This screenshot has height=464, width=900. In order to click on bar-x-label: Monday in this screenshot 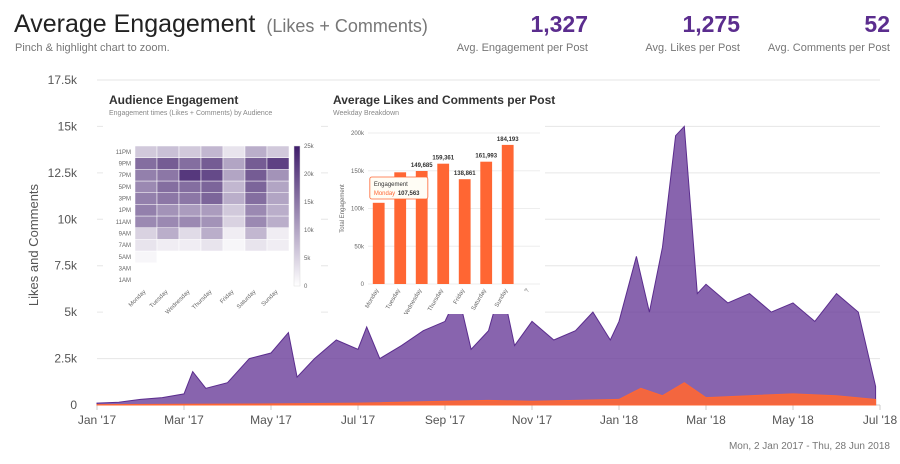, I will do `click(373, 298)`.